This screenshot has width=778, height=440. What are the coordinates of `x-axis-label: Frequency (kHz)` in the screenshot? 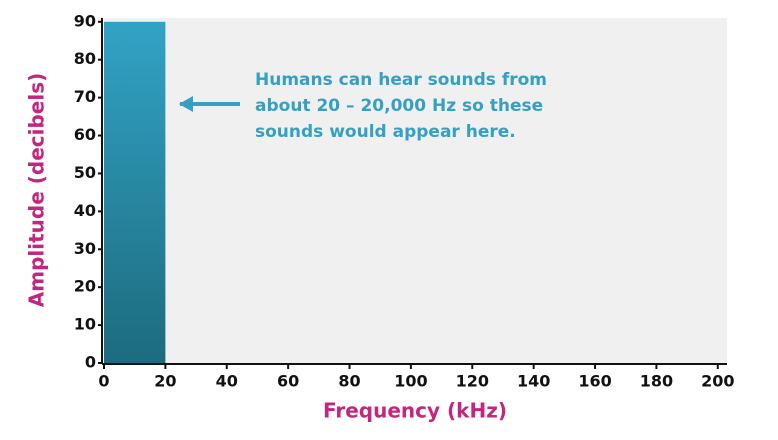 It's located at (415, 411).